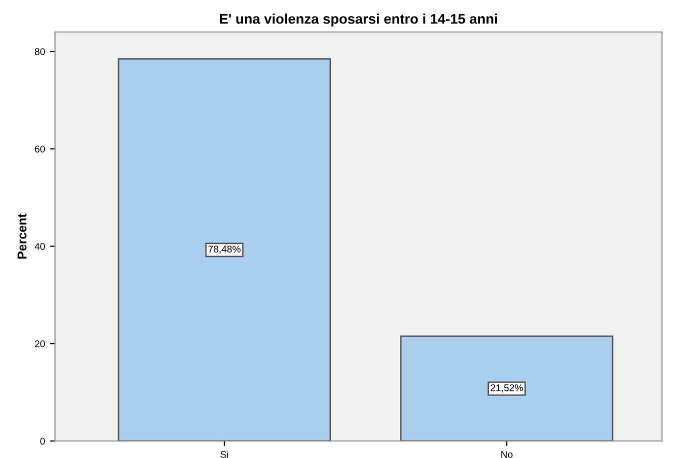 This screenshot has width=678, height=458. What do you see at coordinates (39, 344) in the screenshot?
I see `y-tick-label: 20` at bounding box center [39, 344].